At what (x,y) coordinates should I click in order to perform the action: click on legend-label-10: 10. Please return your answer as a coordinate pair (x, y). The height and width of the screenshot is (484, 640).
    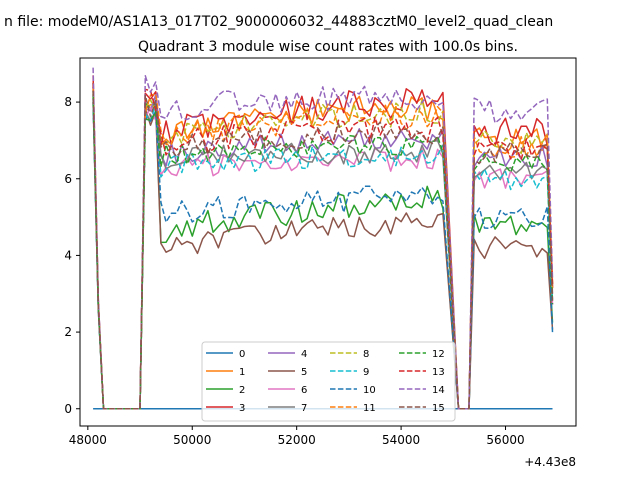
    Looking at the image, I should click on (369, 390).